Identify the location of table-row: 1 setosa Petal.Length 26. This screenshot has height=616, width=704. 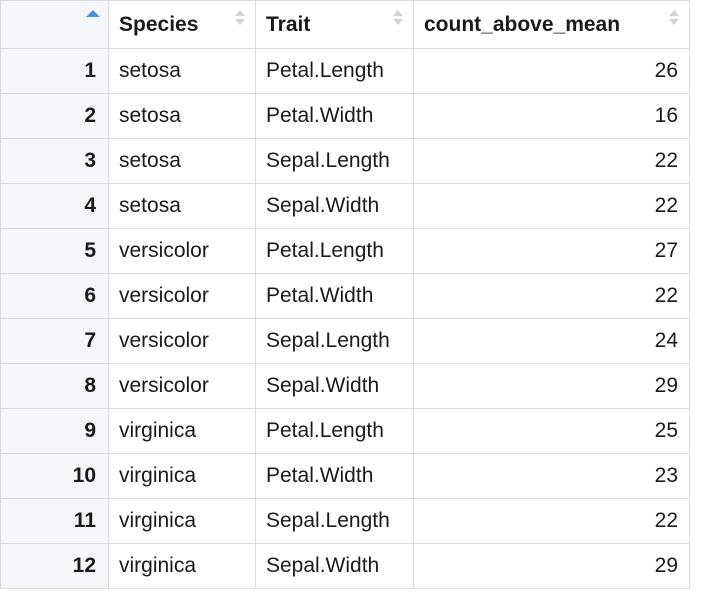
(345, 71).